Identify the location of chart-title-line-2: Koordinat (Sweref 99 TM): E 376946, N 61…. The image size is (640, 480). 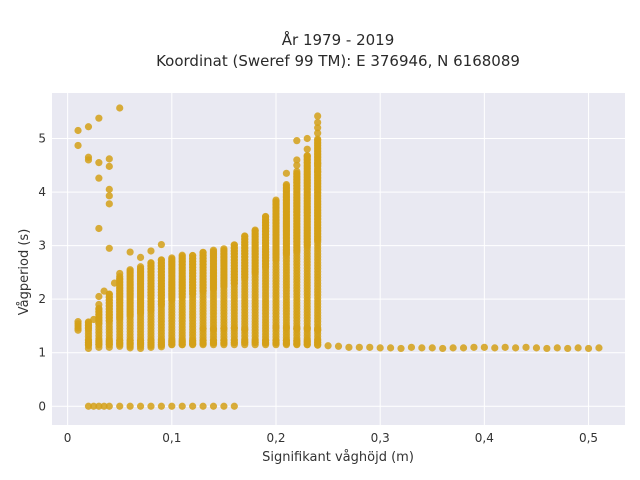
(338, 61).